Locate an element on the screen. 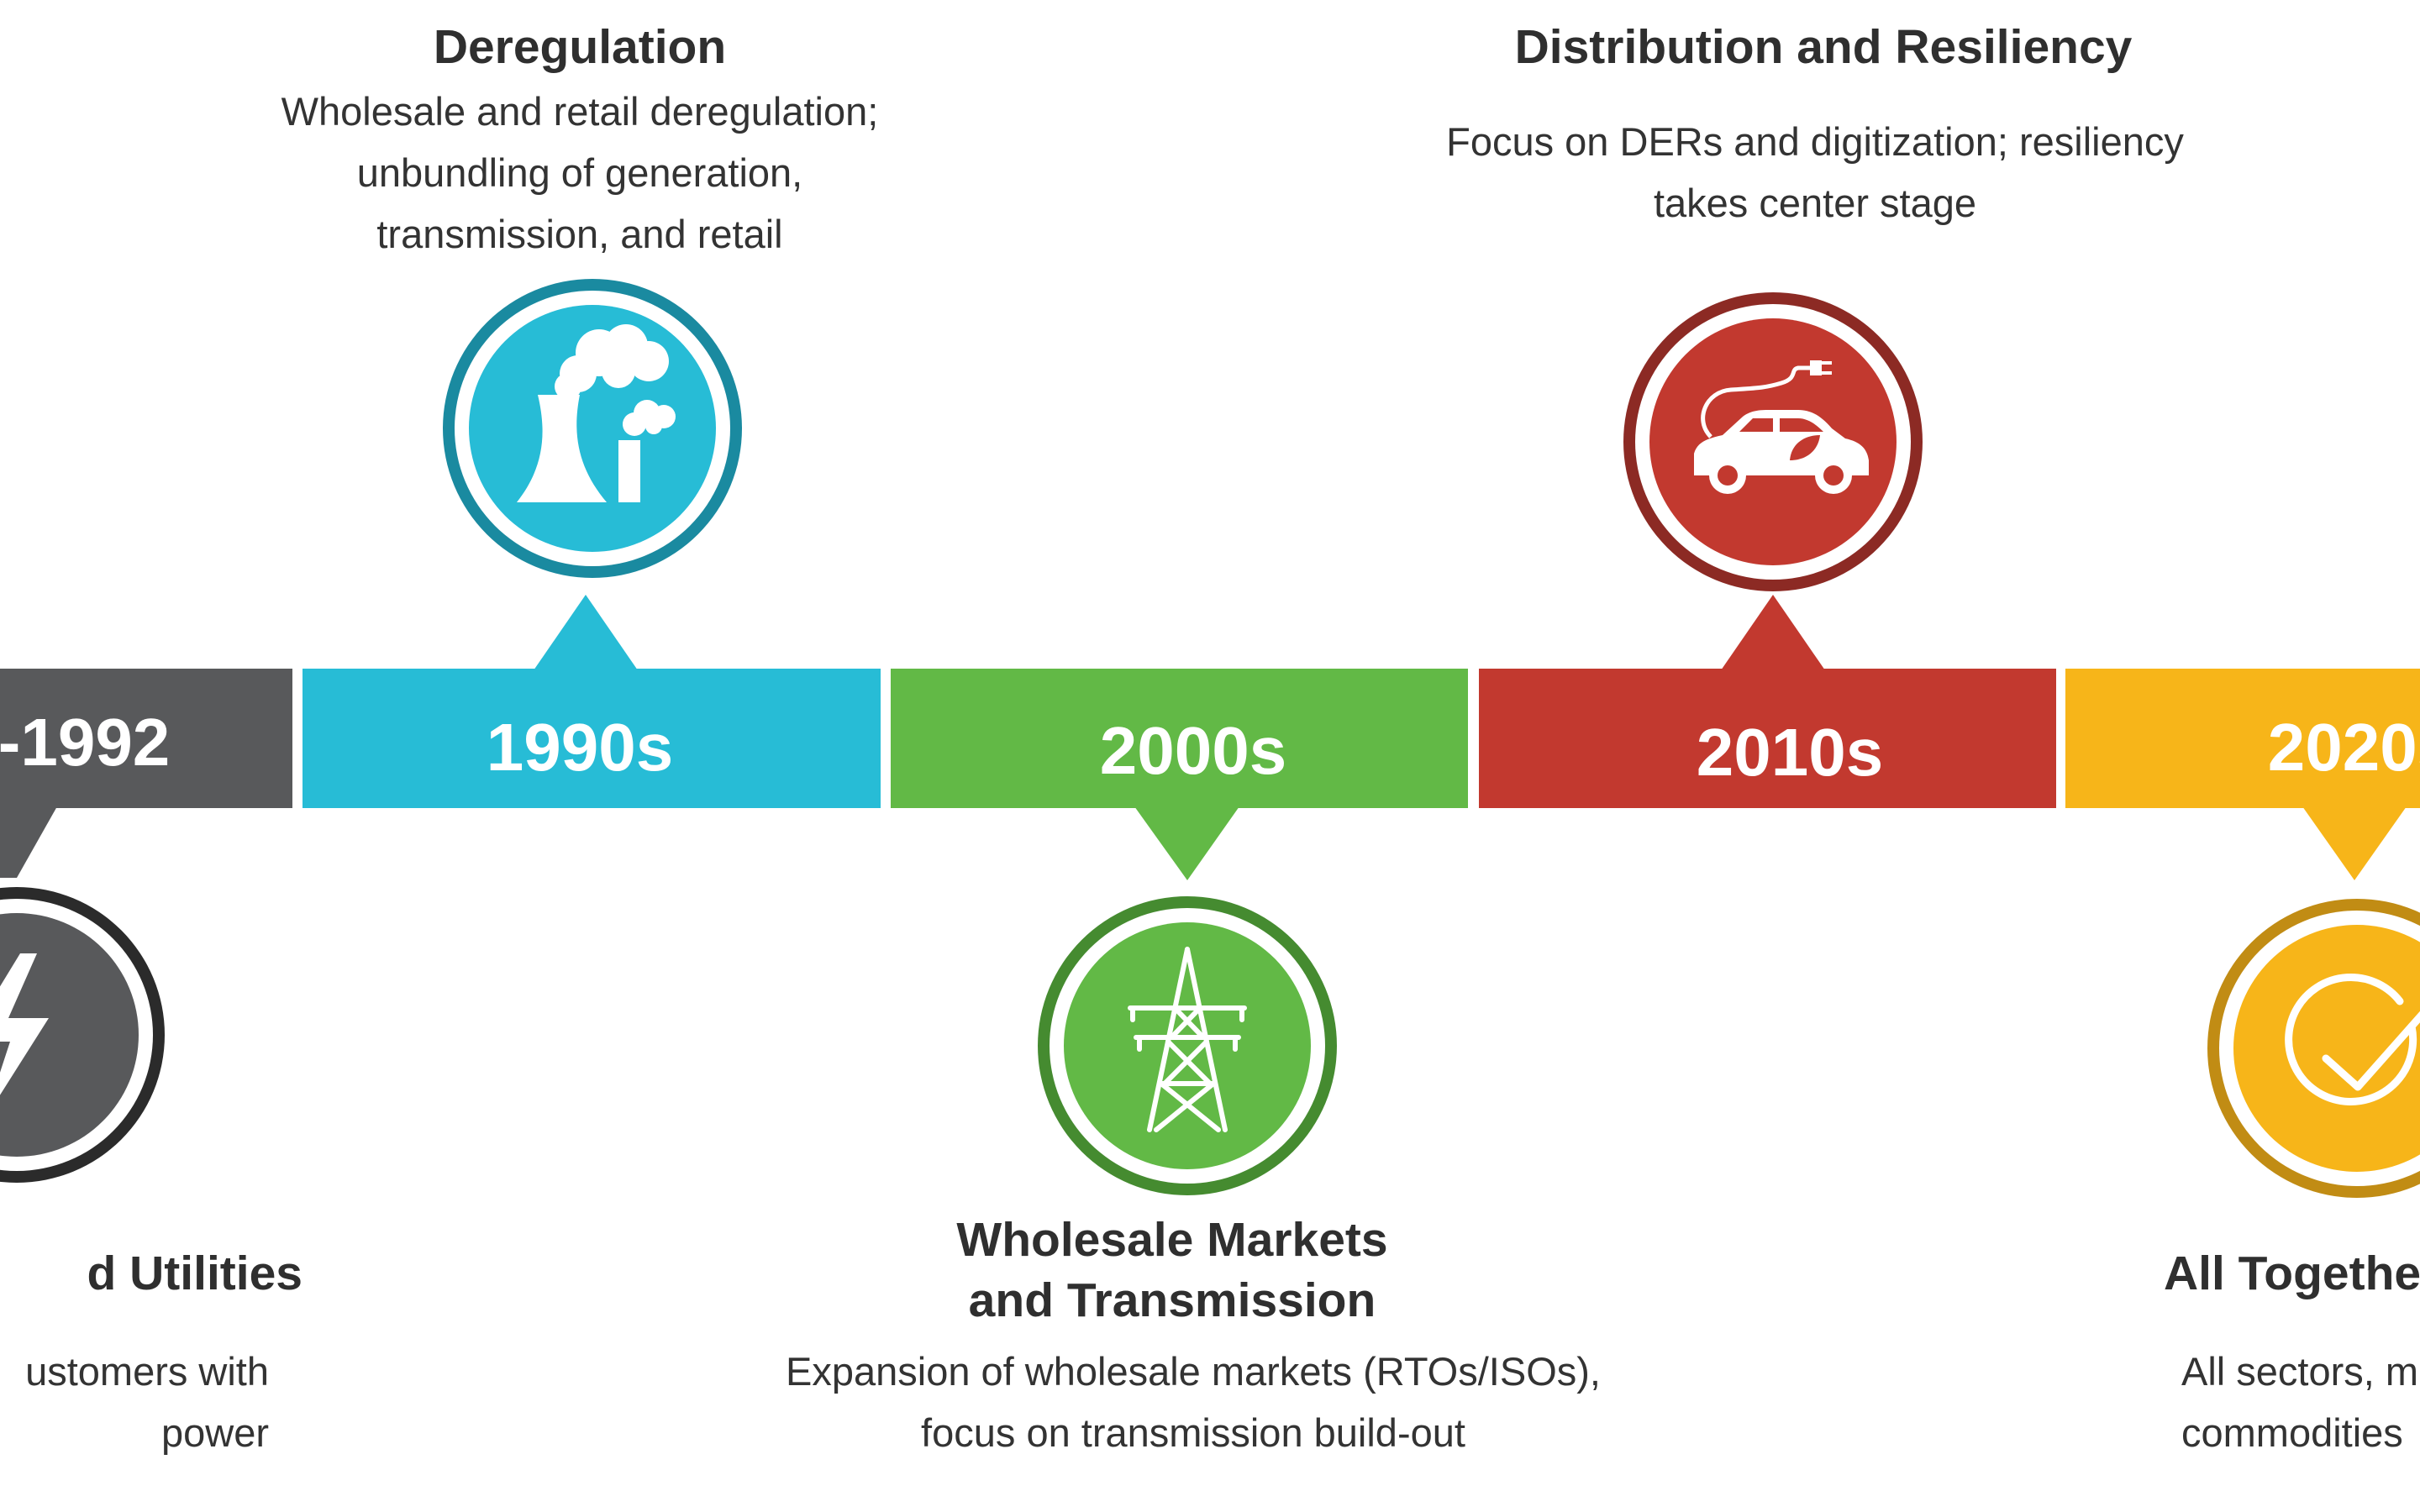 The width and height of the screenshot is (2420, 1512). pointer-2010s is located at coordinates (1773, 632).